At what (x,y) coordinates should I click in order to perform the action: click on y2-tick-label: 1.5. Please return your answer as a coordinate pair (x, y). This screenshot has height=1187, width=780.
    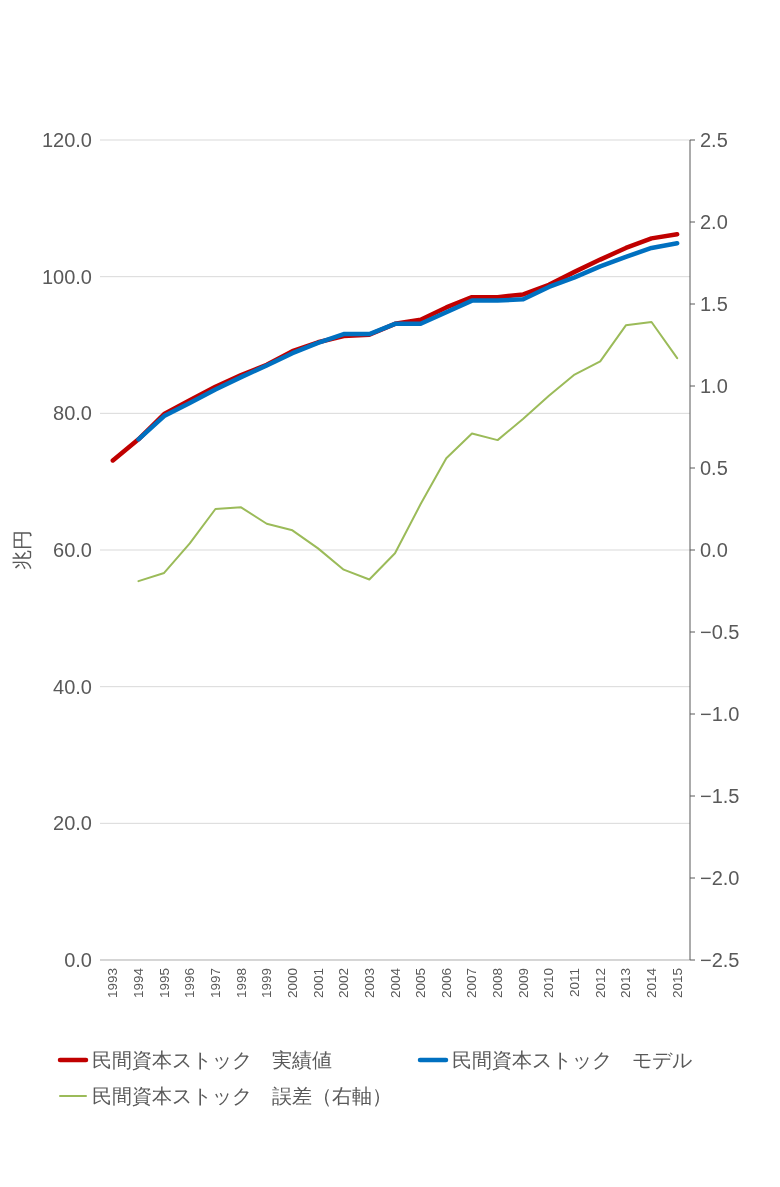
    Looking at the image, I should click on (714, 304).